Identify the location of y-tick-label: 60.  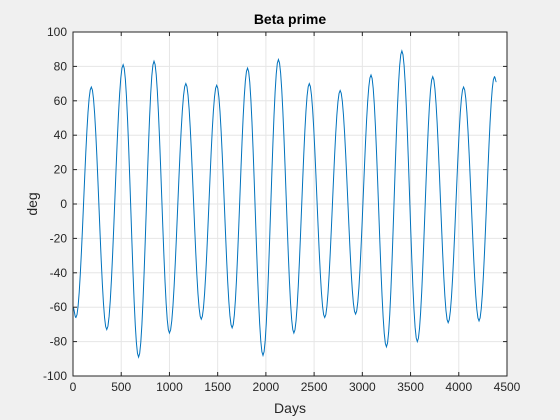
(61, 101).